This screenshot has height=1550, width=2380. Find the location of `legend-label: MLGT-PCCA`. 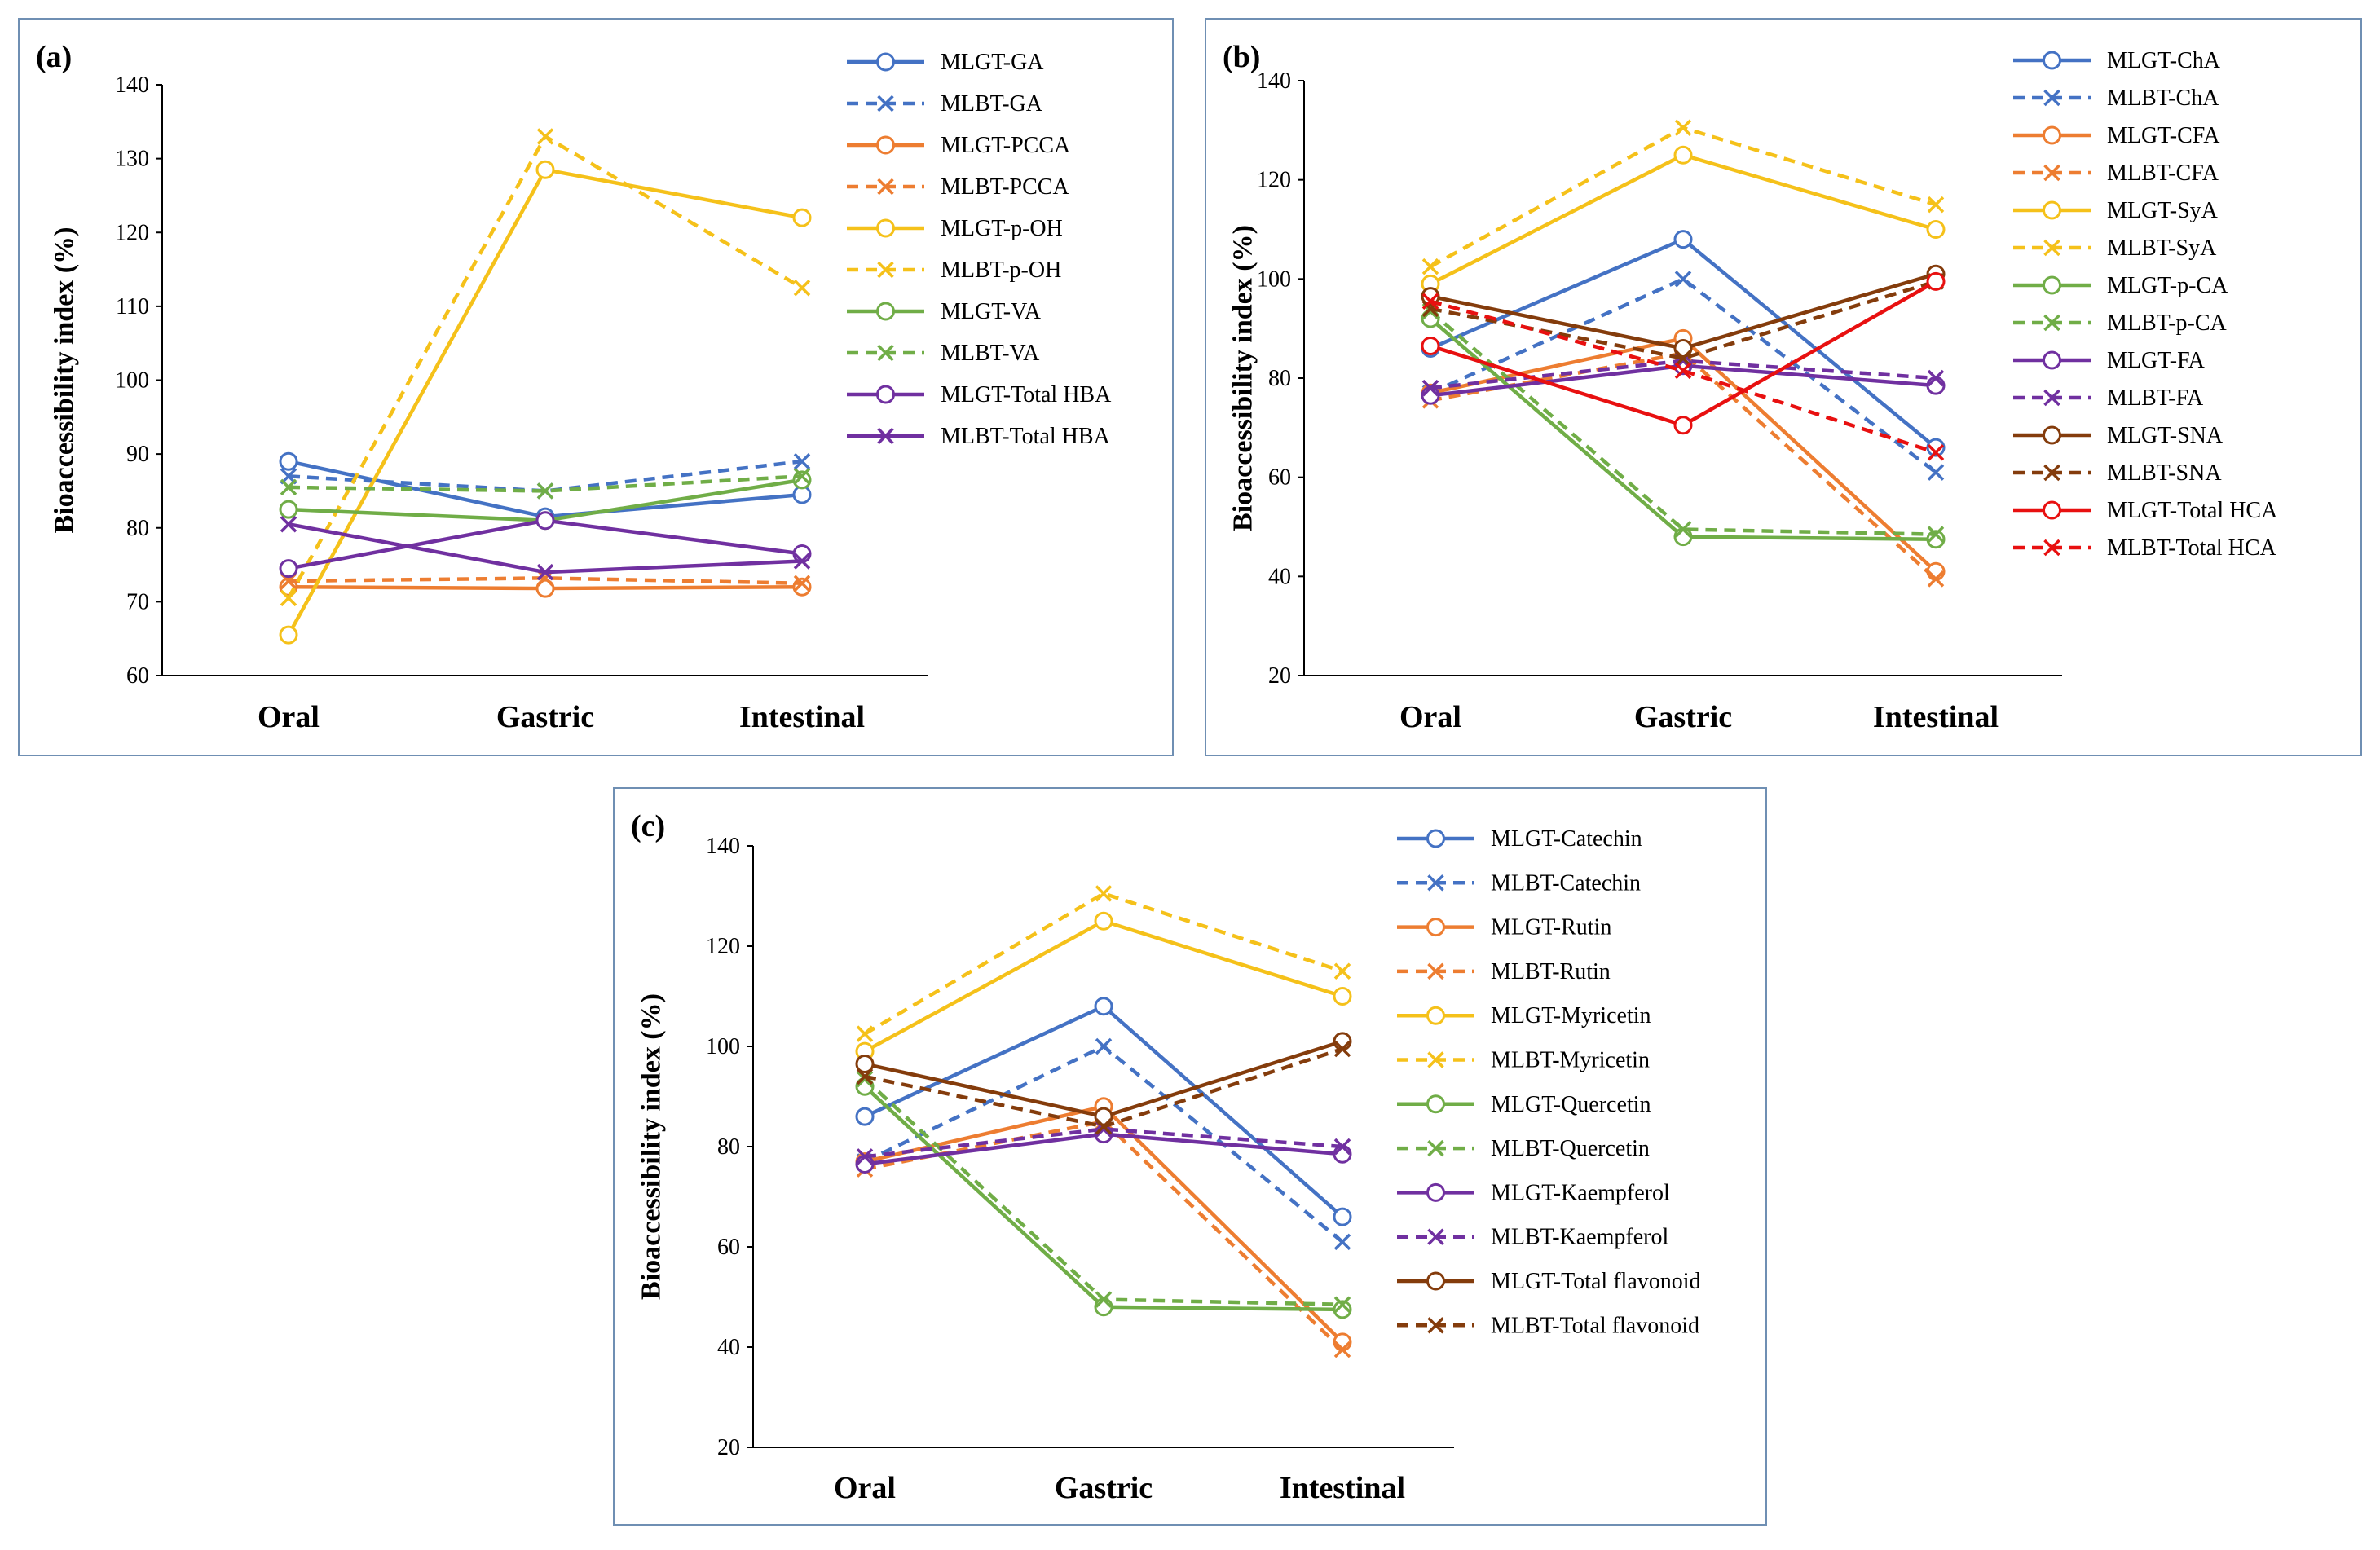

legend-label: MLGT-PCCA is located at coordinates (1006, 145).